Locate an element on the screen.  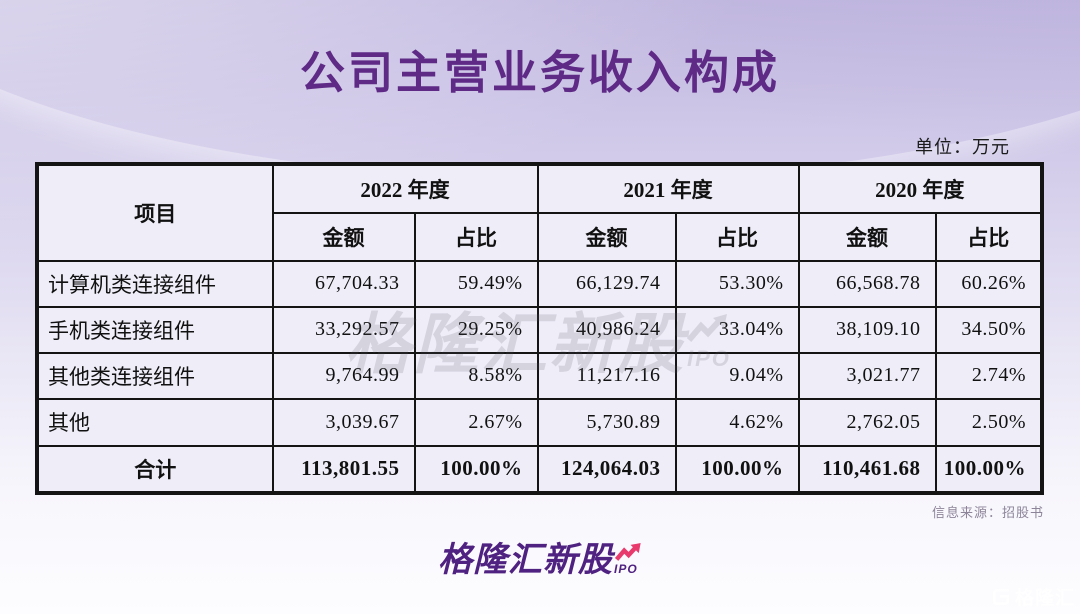
cell-amount: 11,217.16 is located at coordinates (606, 375).